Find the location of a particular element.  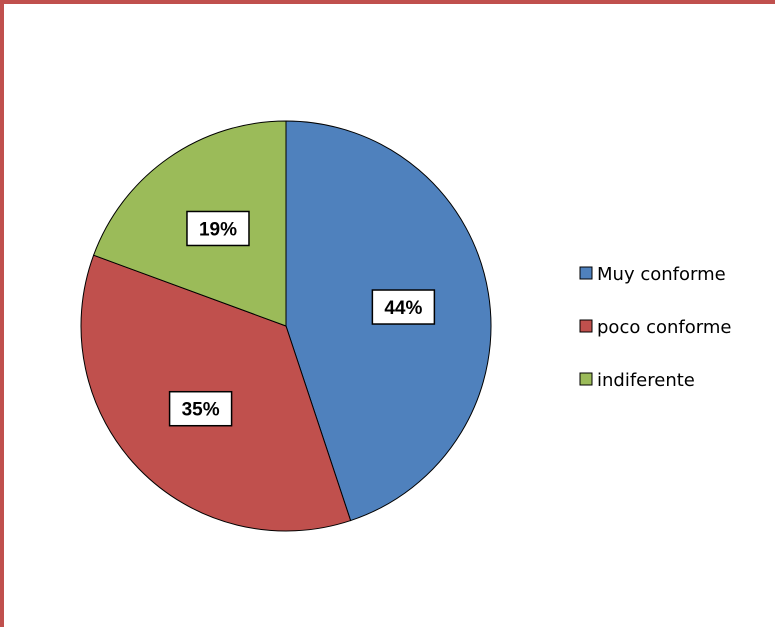

legend-item-indiferente: indiferente is located at coordinates (637, 380).